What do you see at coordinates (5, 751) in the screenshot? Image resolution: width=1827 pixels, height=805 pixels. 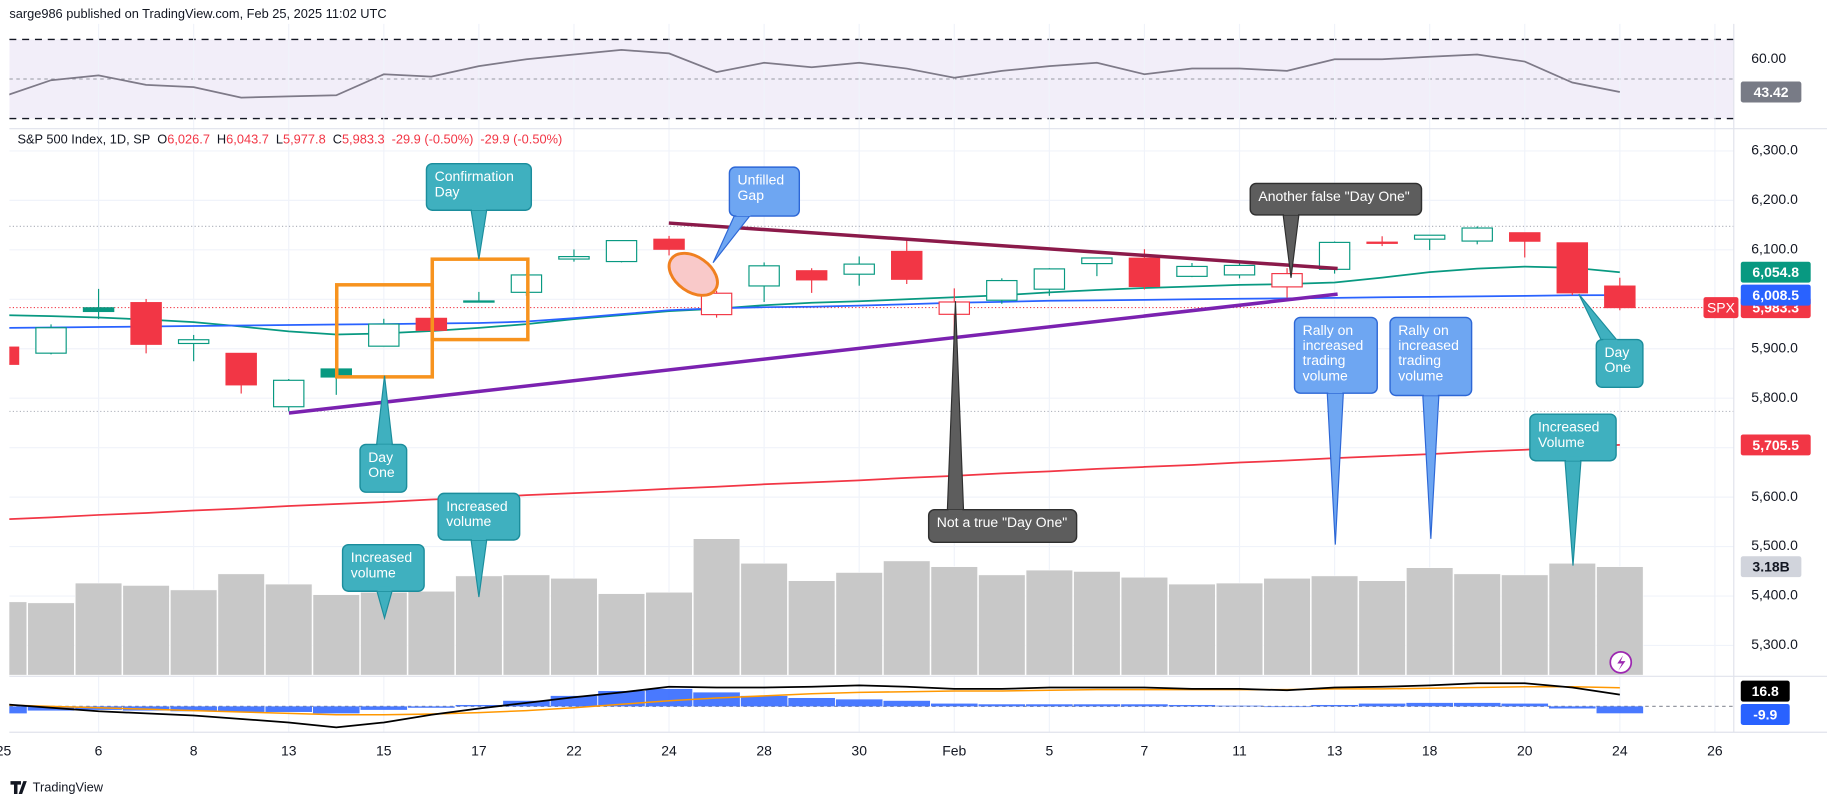 I see `x-tick-label: 25` at bounding box center [5, 751].